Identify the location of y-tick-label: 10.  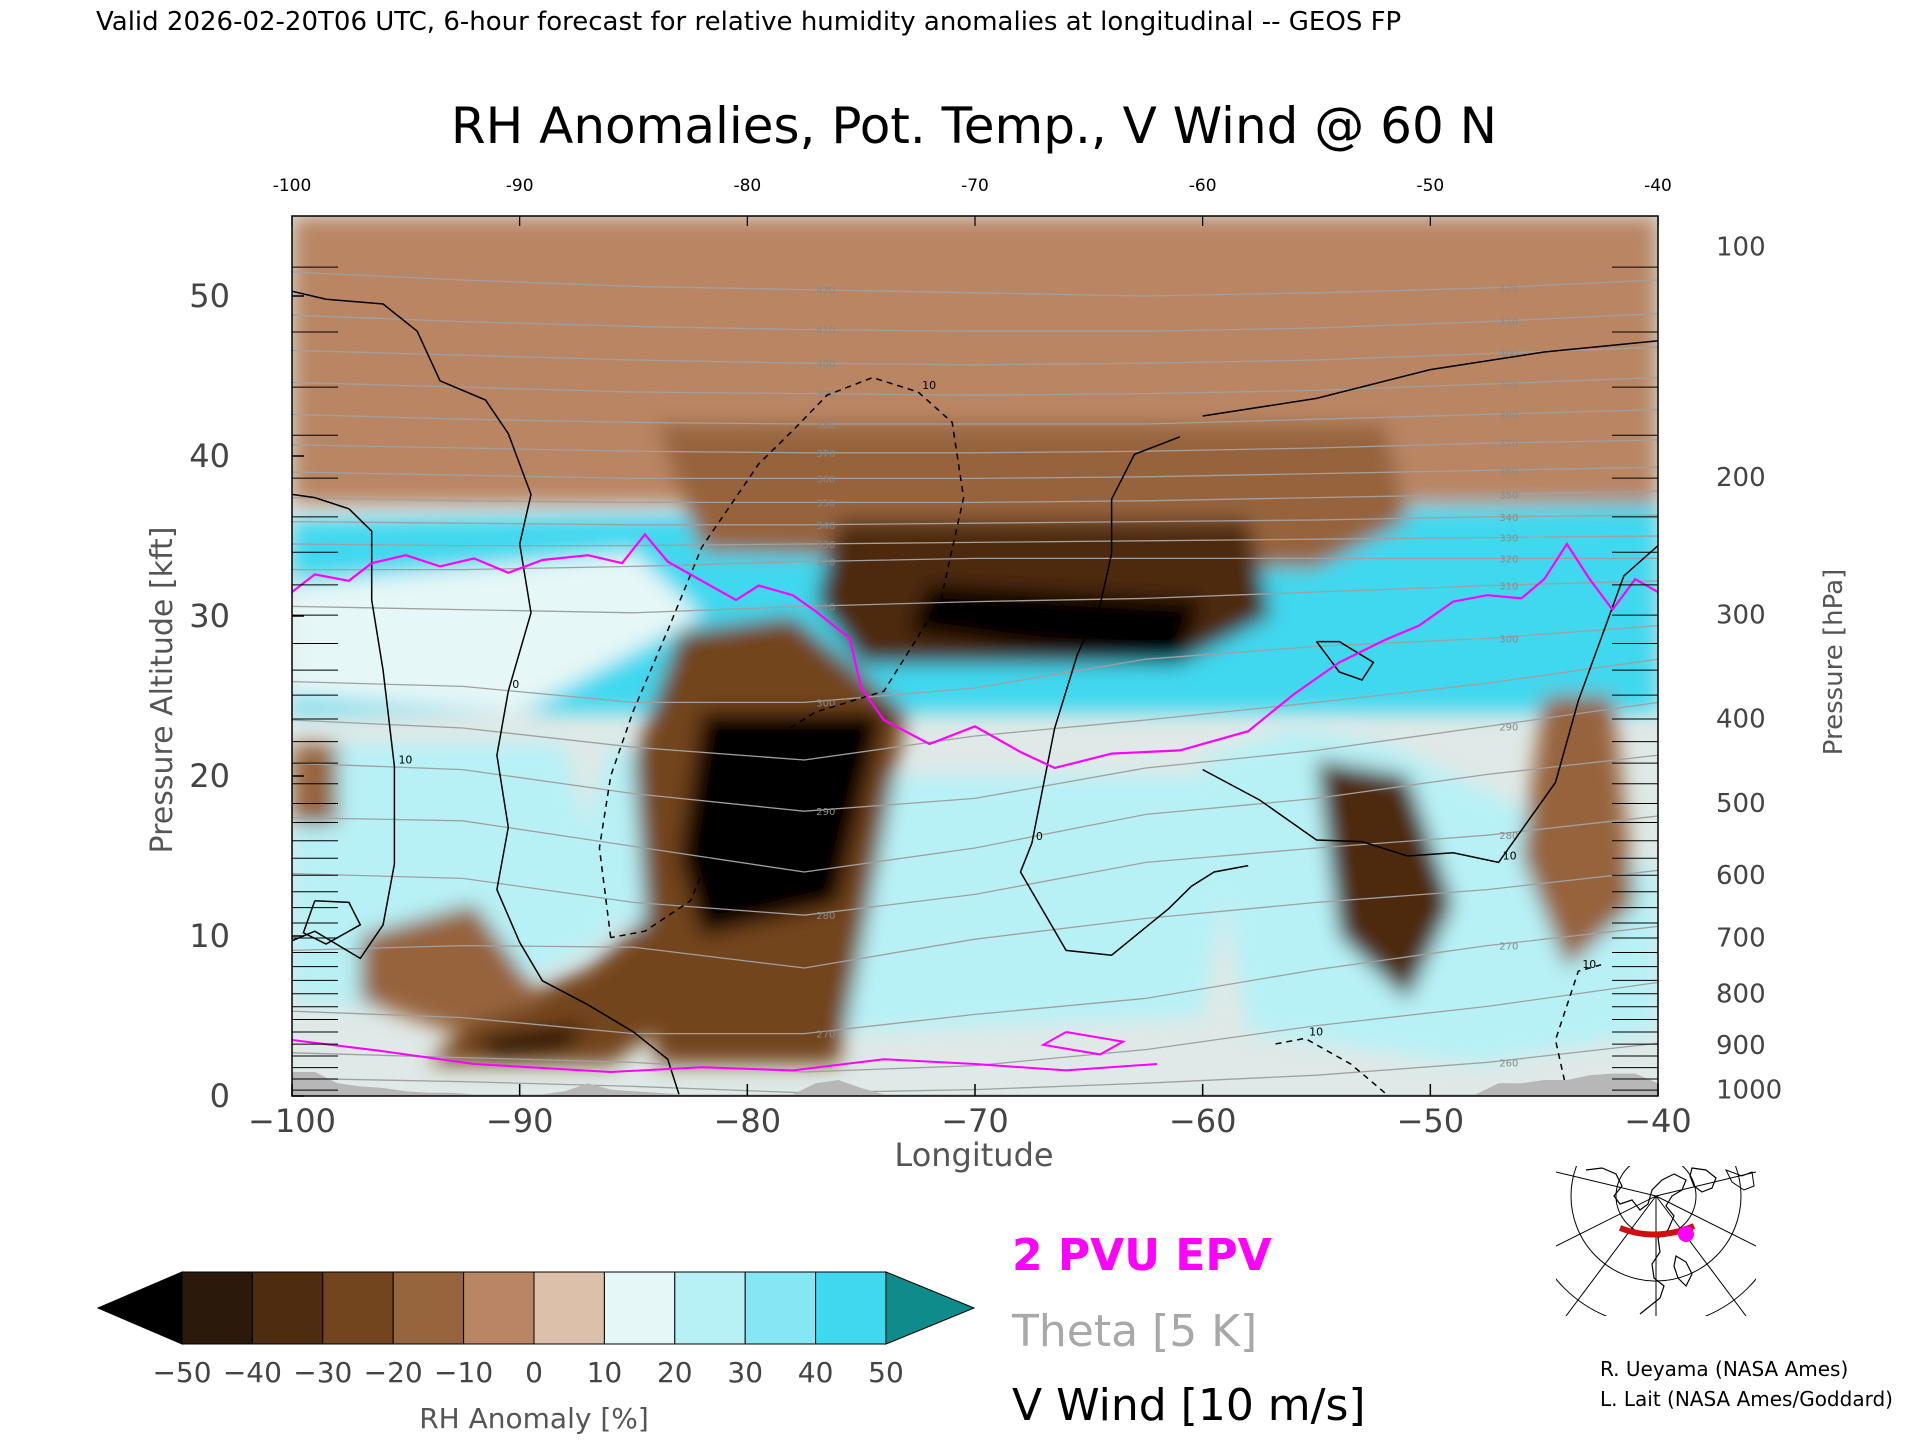
(209, 936).